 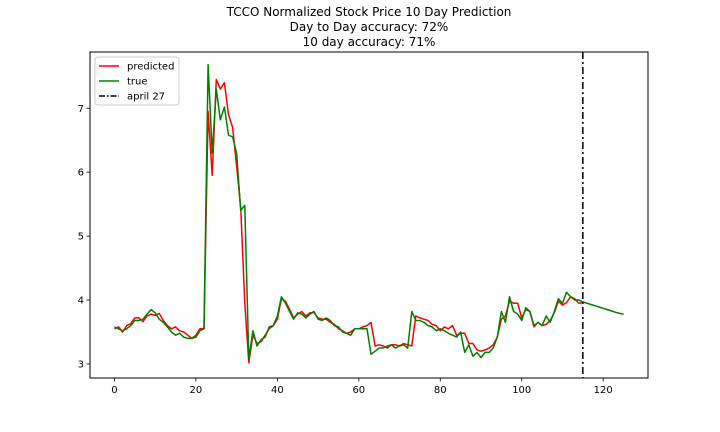 What do you see at coordinates (81, 109) in the screenshot?
I see `y-tick-label: 7` at bounding box center [81, 109].